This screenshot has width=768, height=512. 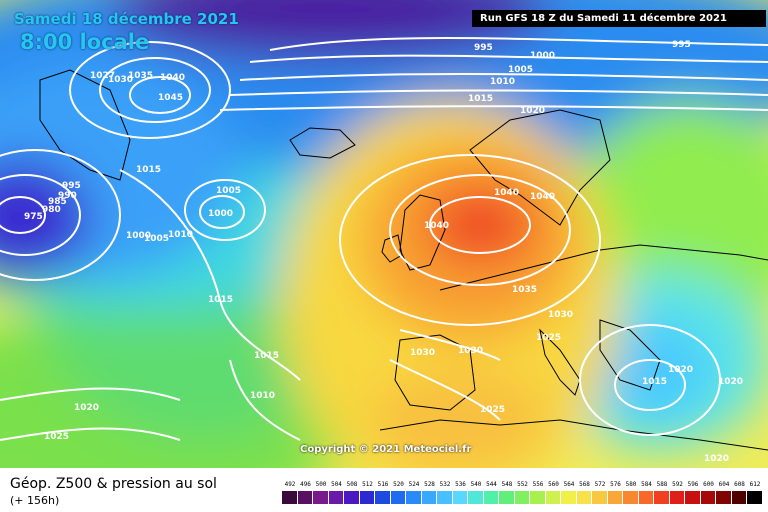 What do you see at coordinates (386, 449) in the screenshot?
I see `copyright: Copyright © 2021 Meteociel.fr` at bounding box center [386, 449].